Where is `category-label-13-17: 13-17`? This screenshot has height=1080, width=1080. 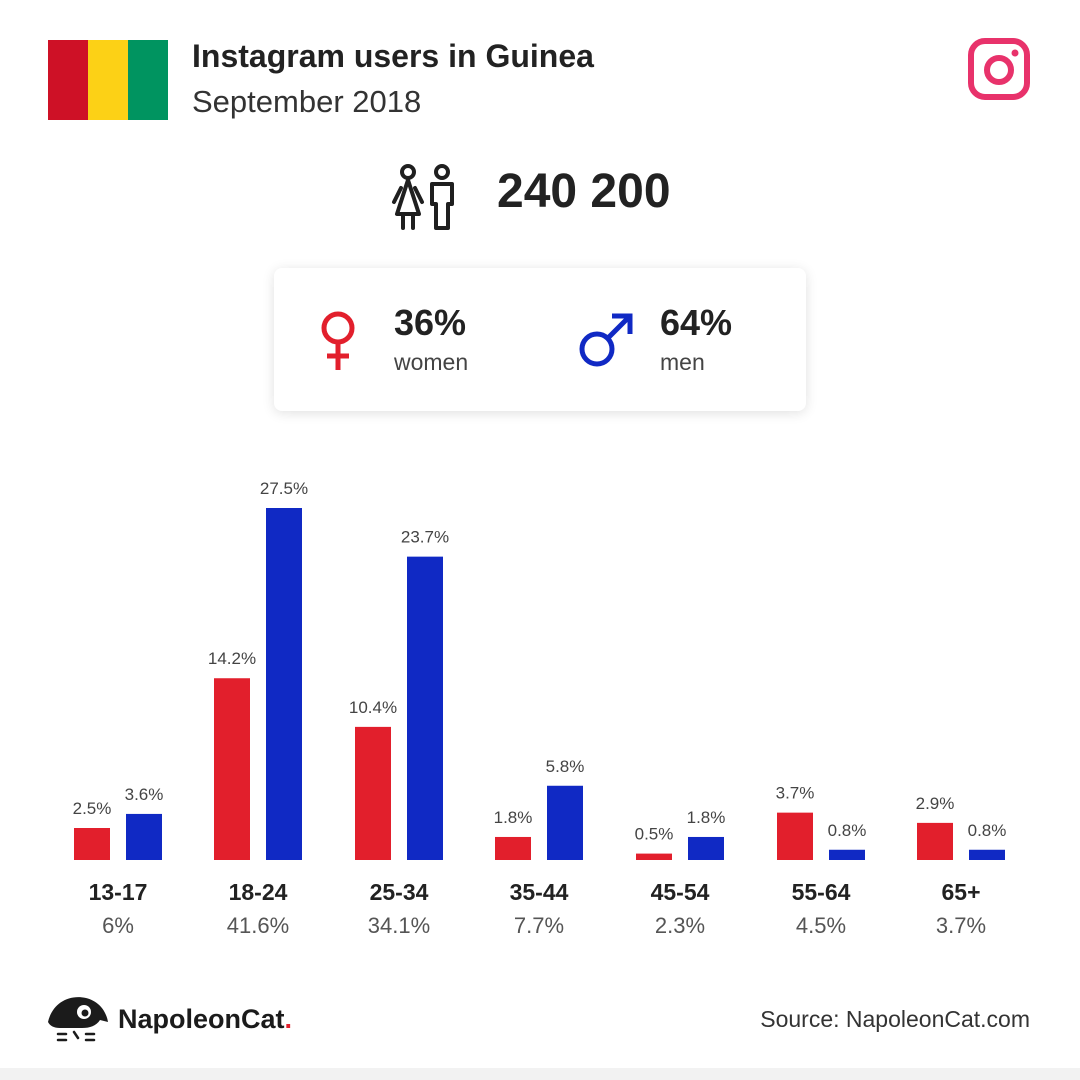 category-label-13-17: 13-17 is located at coordinates (118, 892).